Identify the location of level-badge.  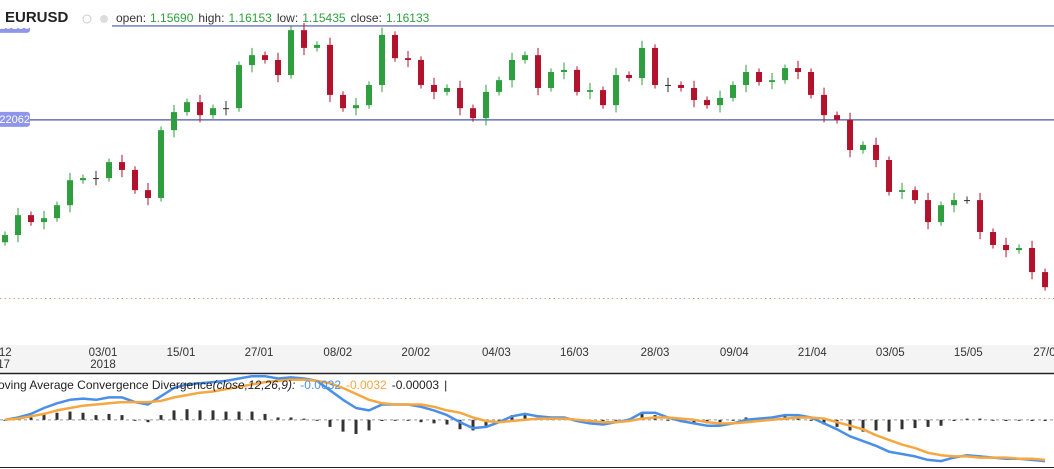
(15, 119).